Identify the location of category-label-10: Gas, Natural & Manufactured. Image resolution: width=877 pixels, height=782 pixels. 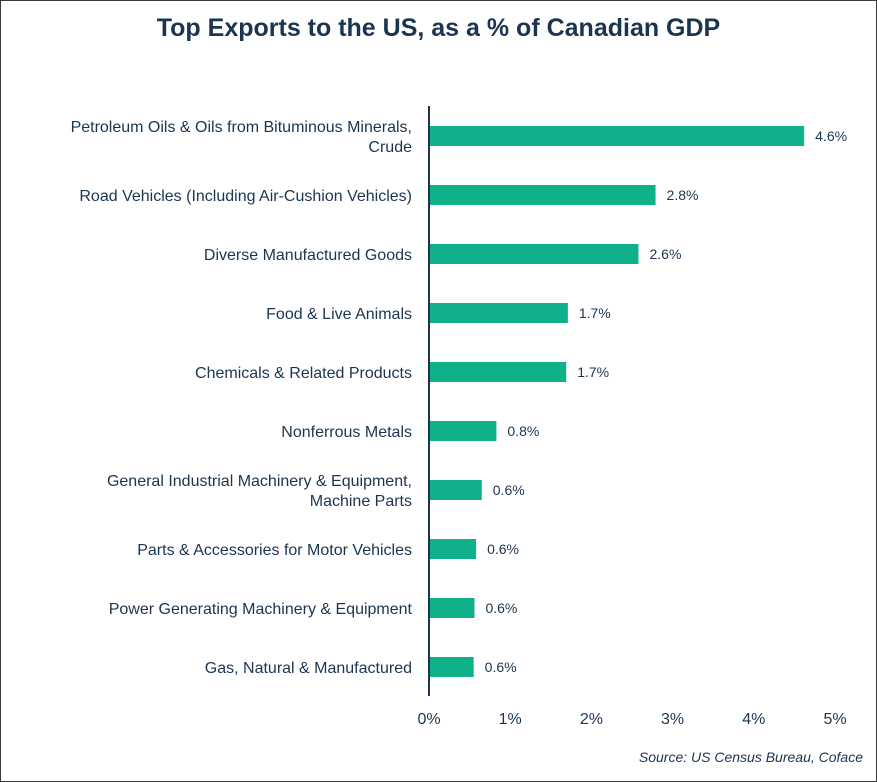
(308, 668).